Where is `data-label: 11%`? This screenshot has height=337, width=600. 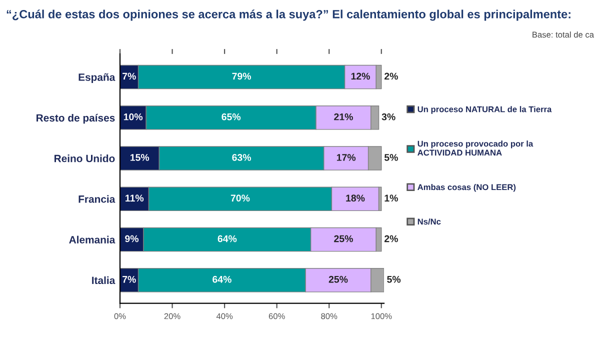
data-label: 11% is located at coordinates (135, 198).